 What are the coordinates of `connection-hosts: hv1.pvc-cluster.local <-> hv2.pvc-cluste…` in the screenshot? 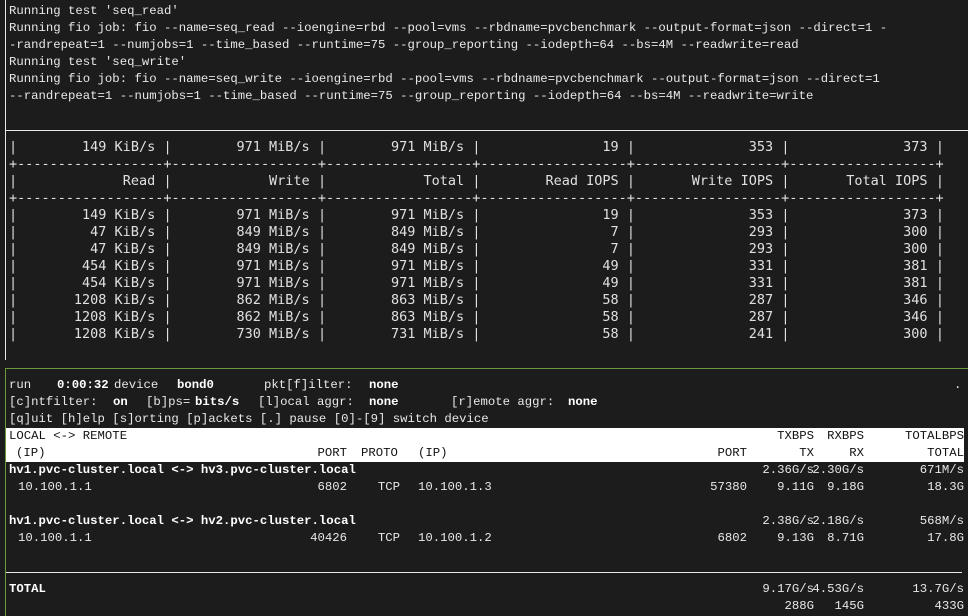 It's located at (182, 521).